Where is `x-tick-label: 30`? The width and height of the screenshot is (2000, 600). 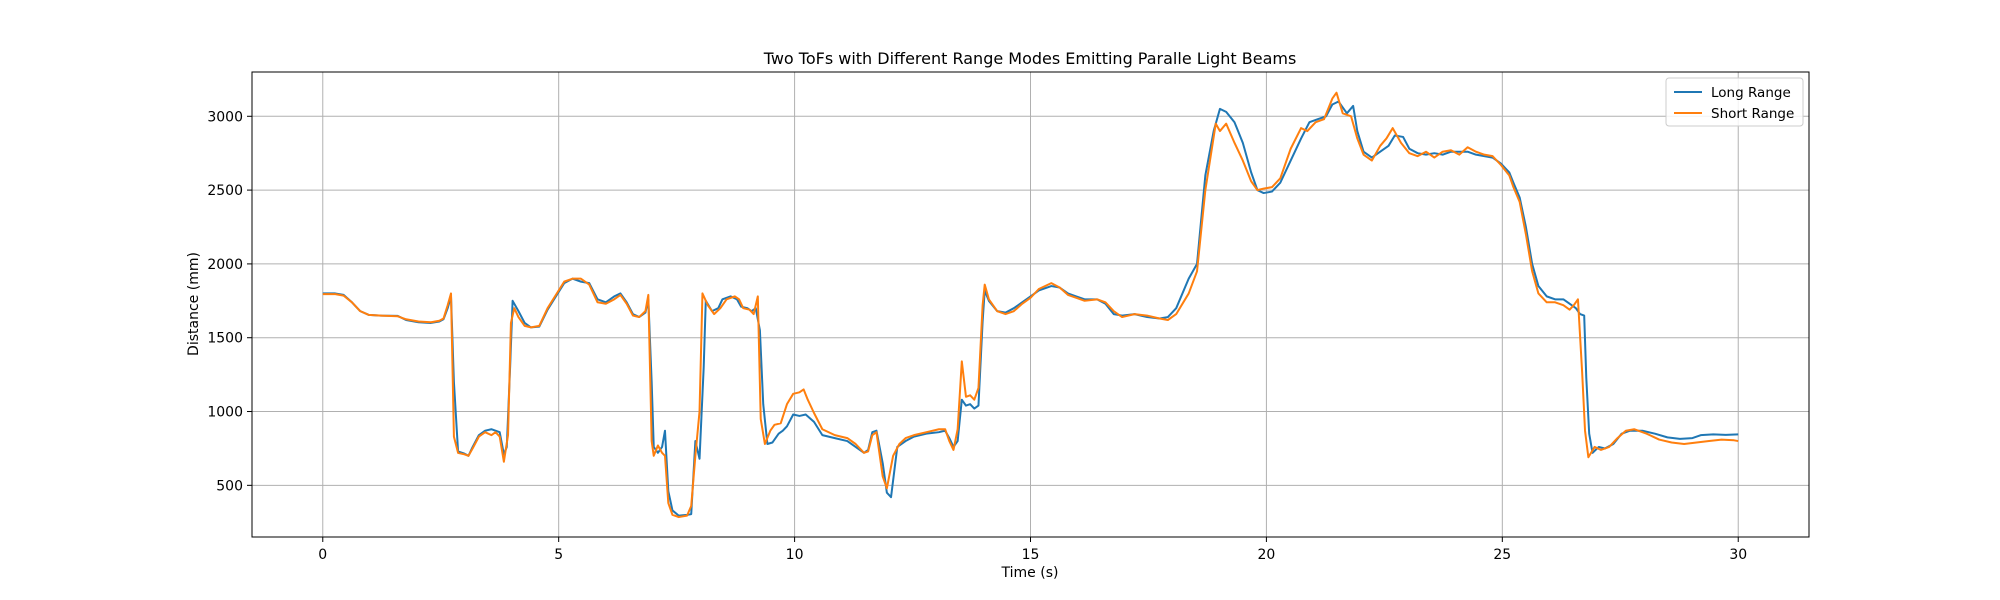
x-tick-label: 30 is located at coordinates (1738, 555).